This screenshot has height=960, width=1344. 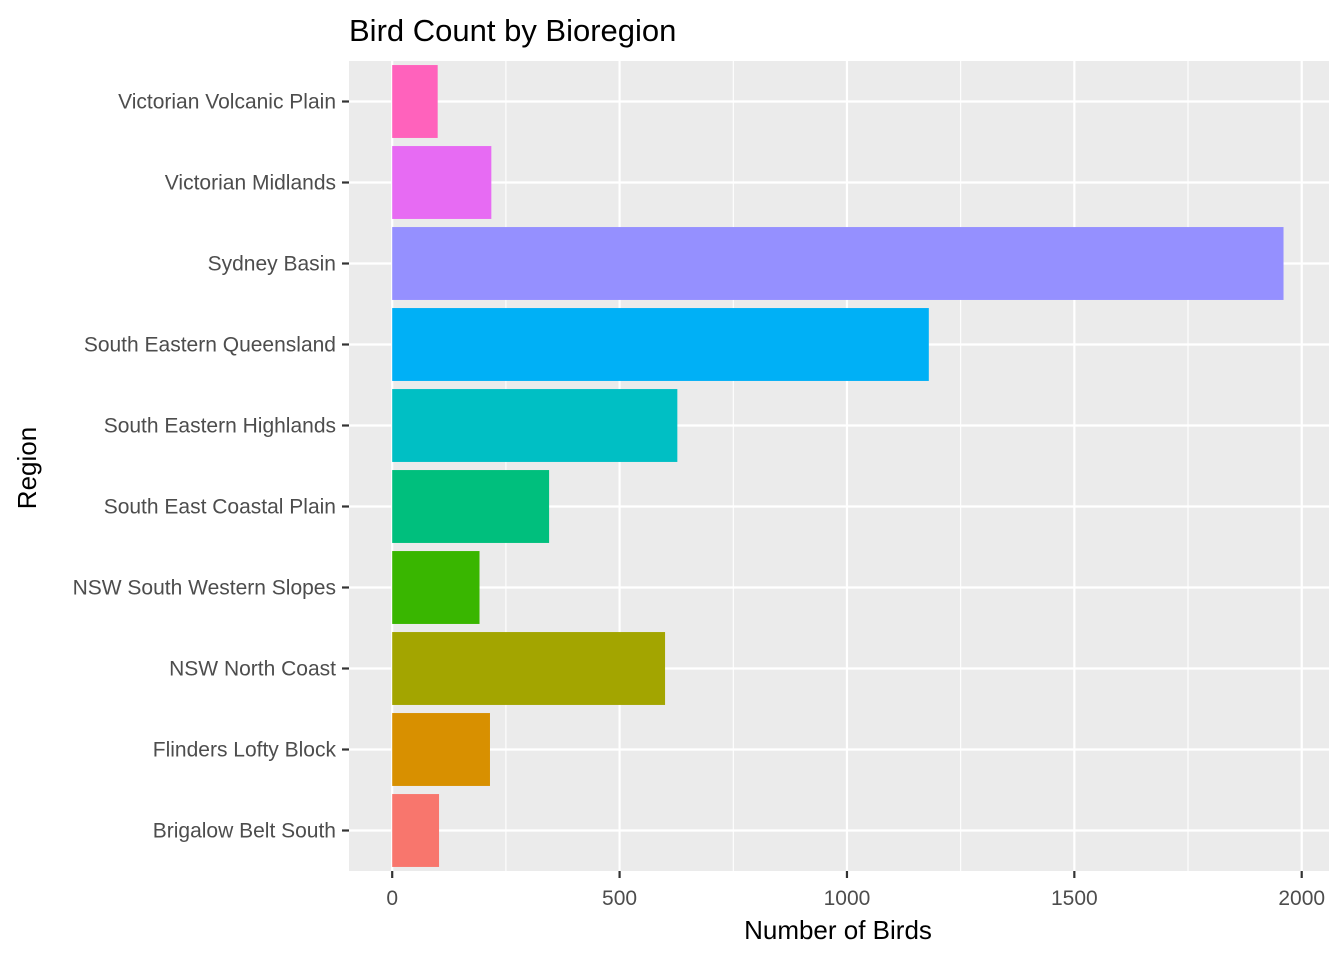 What do you see at coordinates (529, 668) in the screenshot?
I see `bar-nsw-north-coast` at bounding box center [529, 668].